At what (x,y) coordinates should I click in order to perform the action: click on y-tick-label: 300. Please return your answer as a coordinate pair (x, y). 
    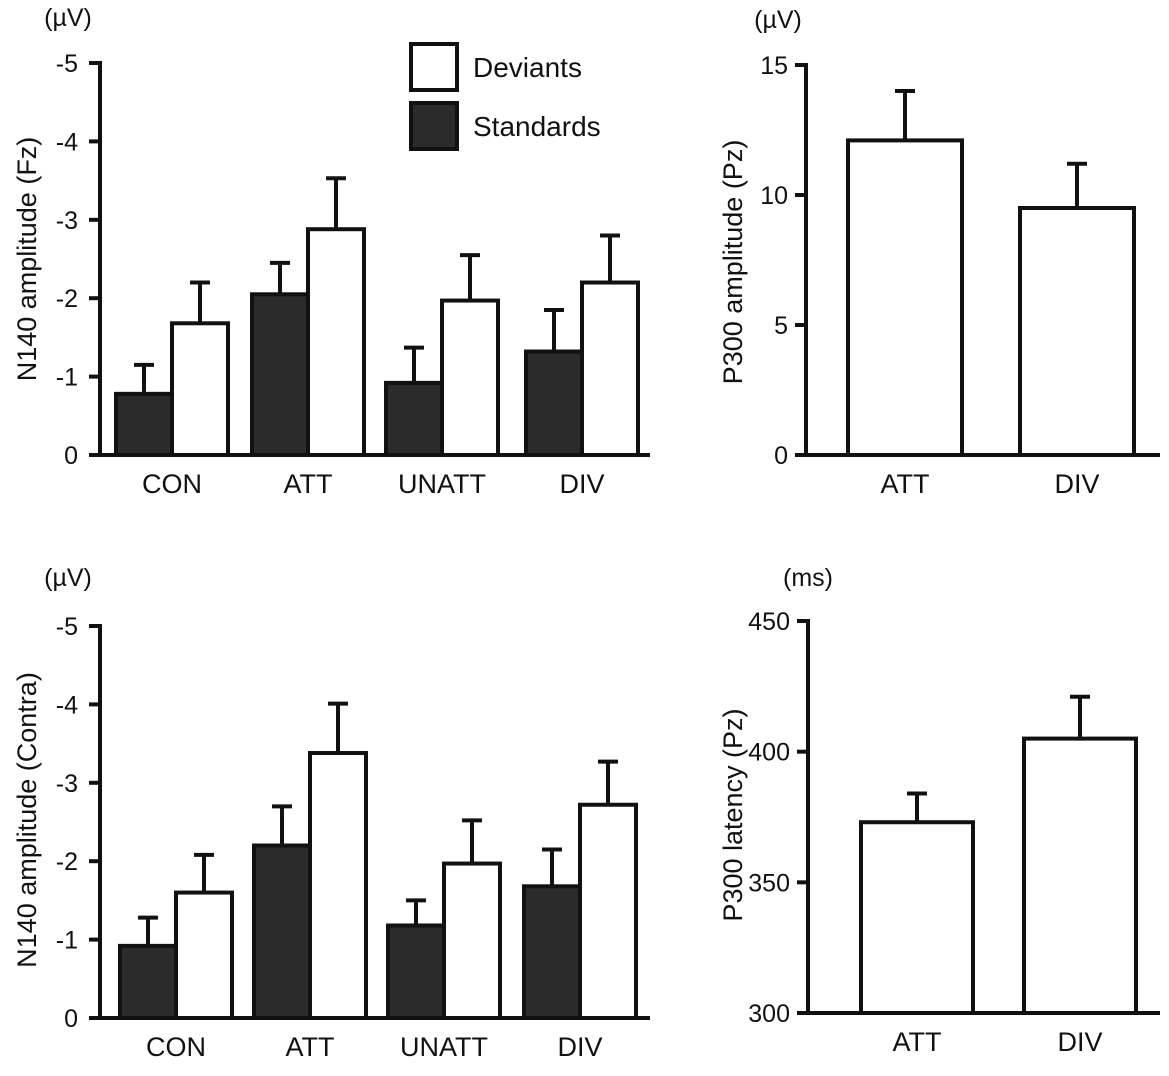
    Looking at the image, I should click on (769, 1014).